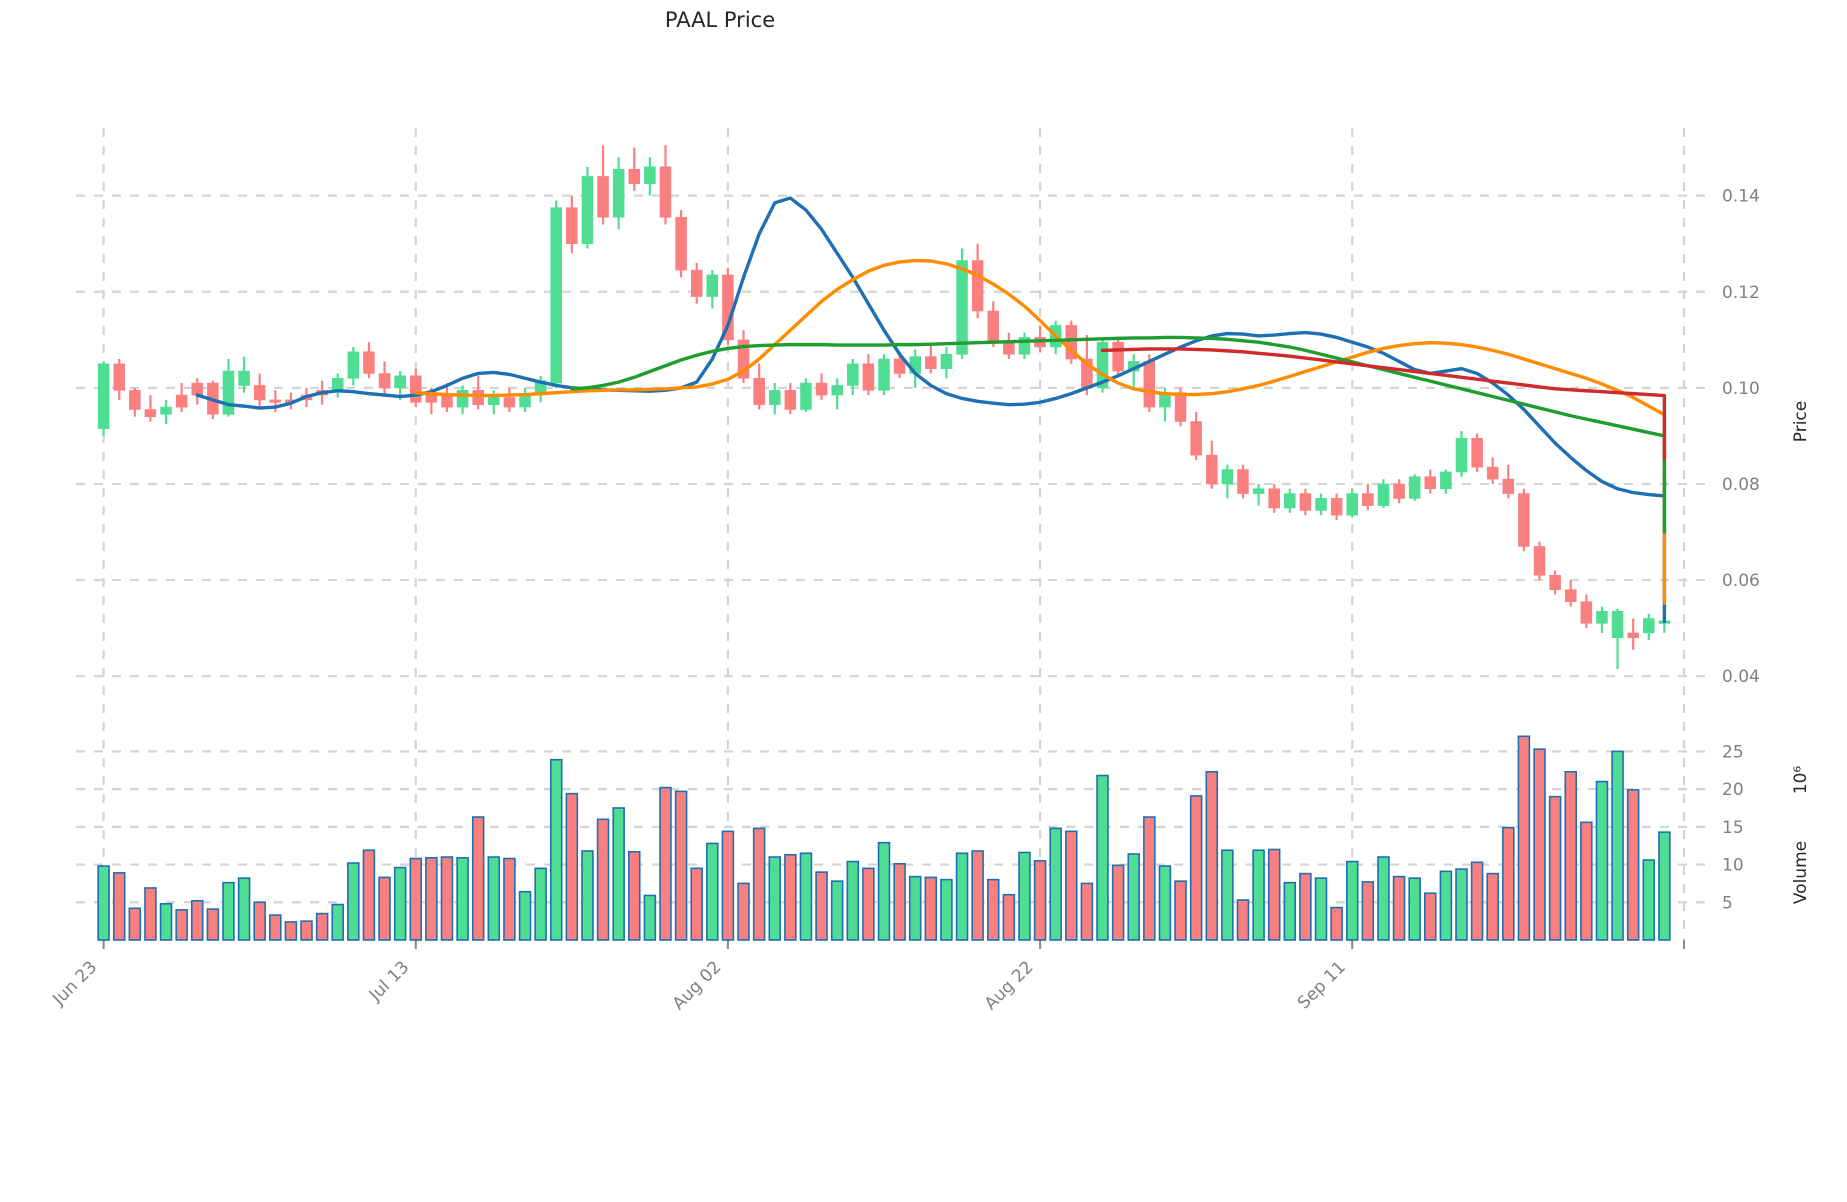 The width and height of the screenshot is (1847, 1202). What do you see at coordinates (1383, 404) in the screenshot?
I see `ma-line-ma_xlong` at bounding box center [1383, 404].